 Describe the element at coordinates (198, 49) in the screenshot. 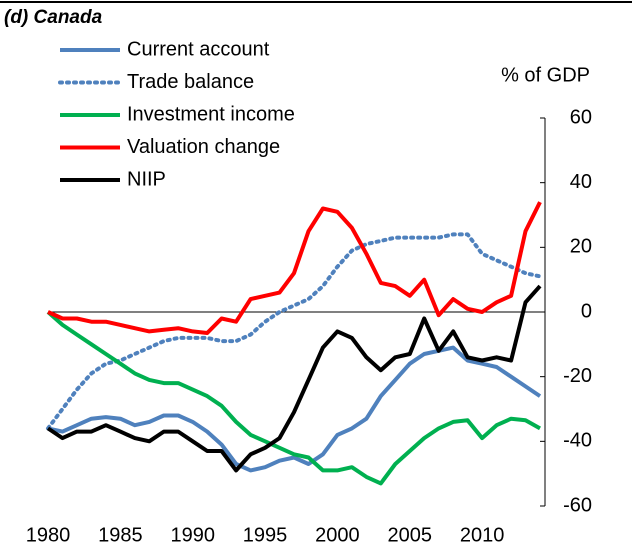

I see `legend-label: Current account` at that location.